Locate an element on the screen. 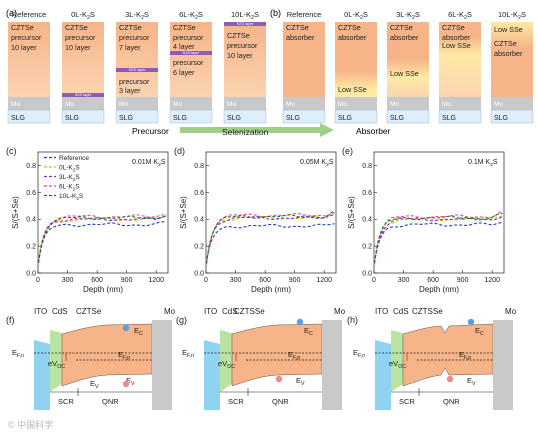 This screenshot has width=538, height=434. watermark: © 中国科学 is located at coordinates (30, 424).